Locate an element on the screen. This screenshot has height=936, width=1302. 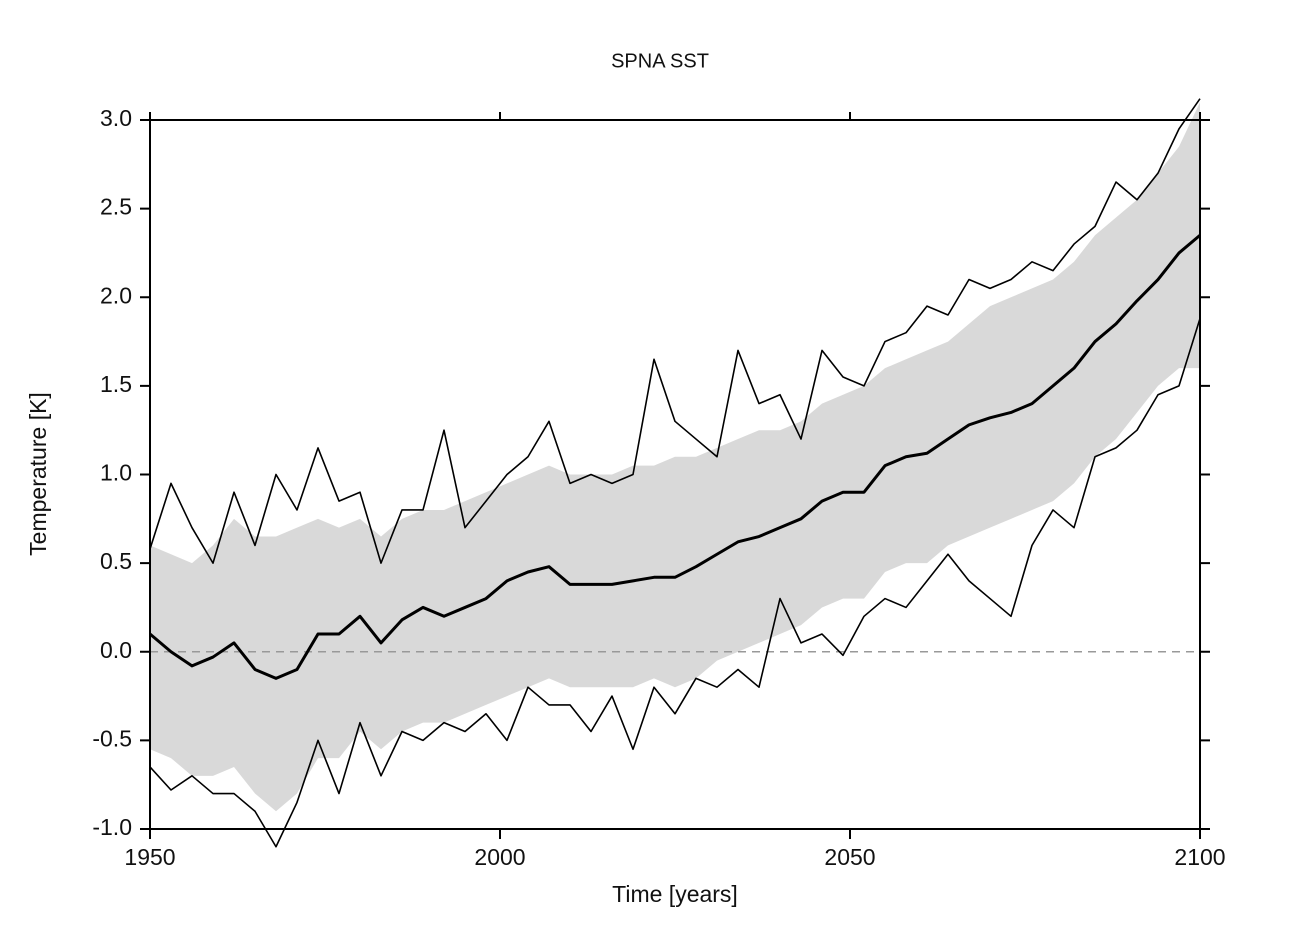
chart-title: SPNA SST is located at coordinates (660, 61).